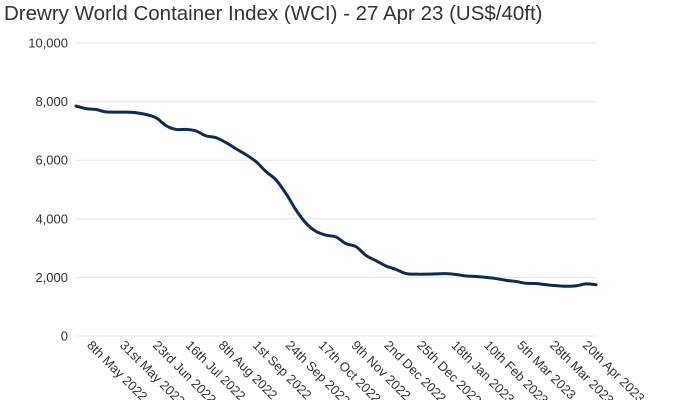 The height and width of the screenshot is (400, 685). I want to click on y-tick-label: 8,000, so click(51, 101).